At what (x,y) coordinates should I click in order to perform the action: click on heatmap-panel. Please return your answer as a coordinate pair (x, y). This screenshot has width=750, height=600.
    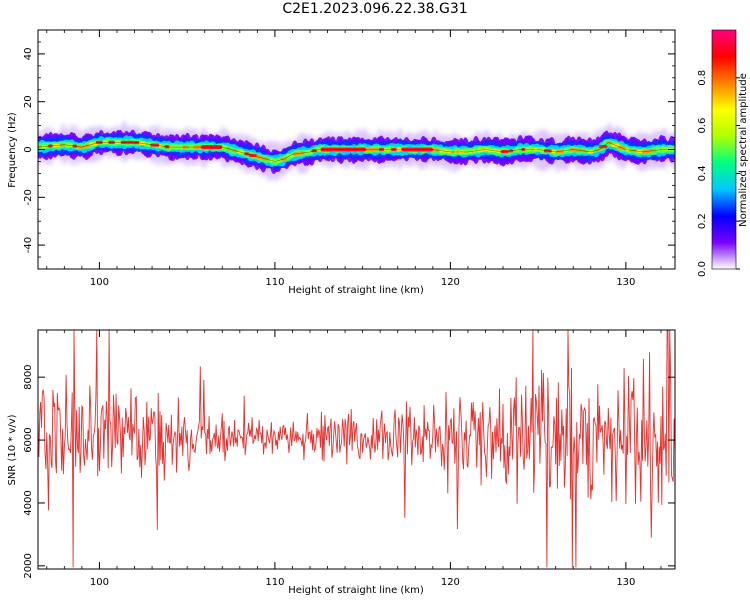
    Looking at the image, I should click on (356, 151).